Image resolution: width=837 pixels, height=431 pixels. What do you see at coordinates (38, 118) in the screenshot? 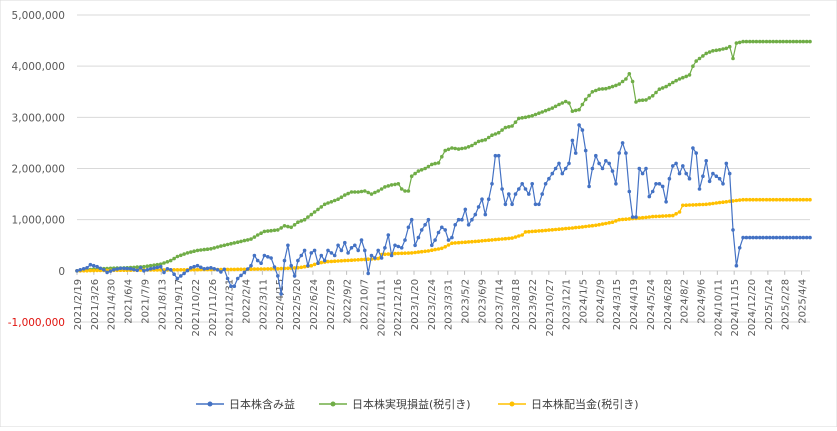
I see `y-tick-label: 3,000,000` at bounding box center [38, 118].